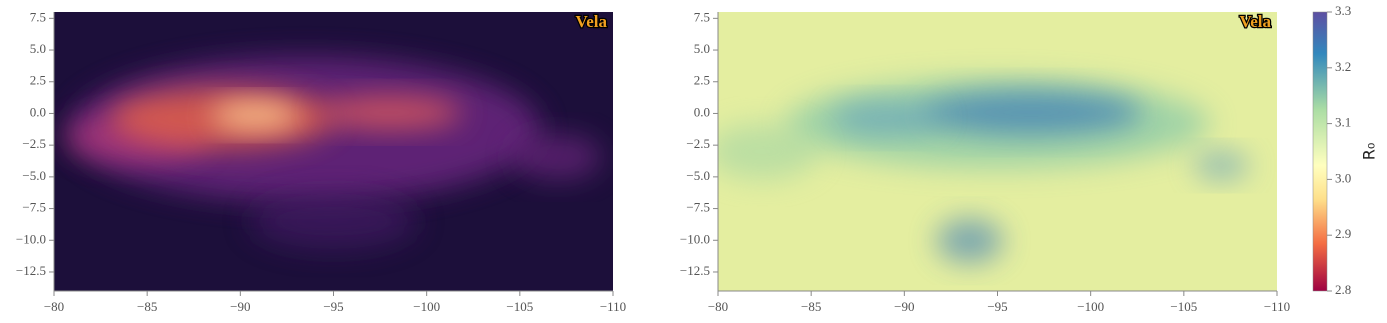  What do you see at coordinates (1343, 122) in the screenshot?
I see `colorbar-tick-label: 3.1` at bounding box center [1343, 122].